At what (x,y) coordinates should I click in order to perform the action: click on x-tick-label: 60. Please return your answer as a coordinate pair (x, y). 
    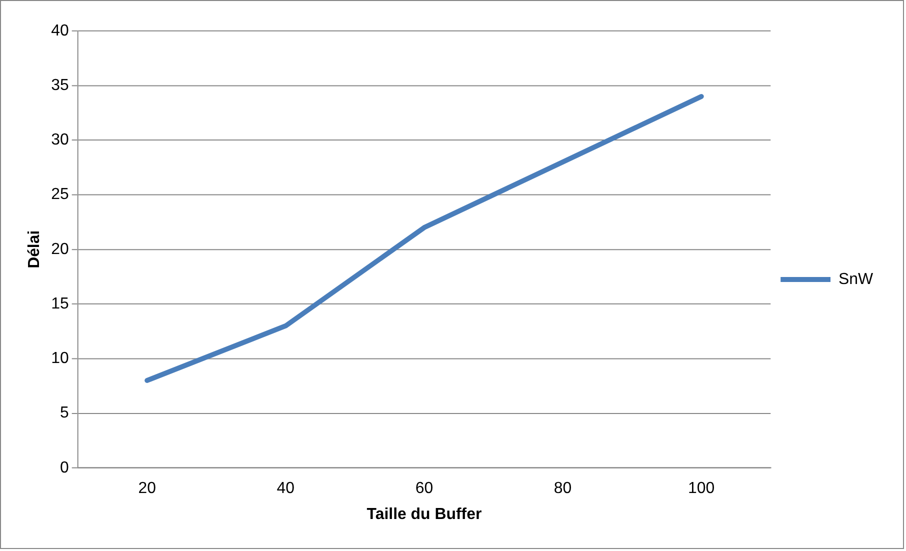
    Looking at the image, I should click on (424, 488).